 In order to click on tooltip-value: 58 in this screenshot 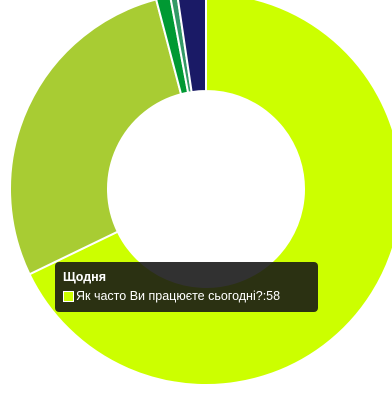, I will do `click(273, 296)`.